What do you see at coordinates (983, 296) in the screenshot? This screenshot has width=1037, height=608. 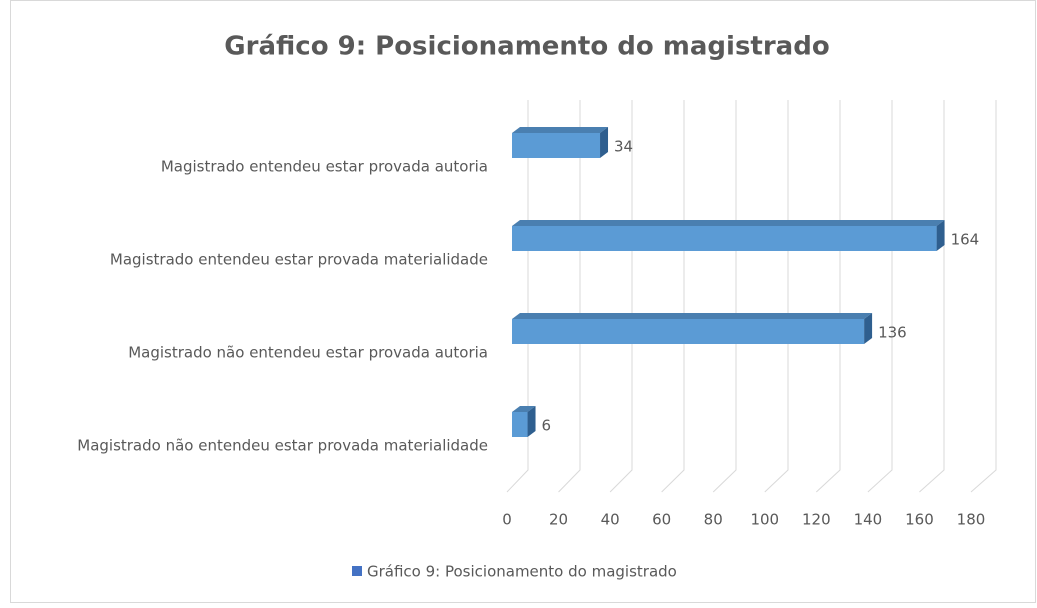 I see `grid-line` at bounding box center [983, 296].